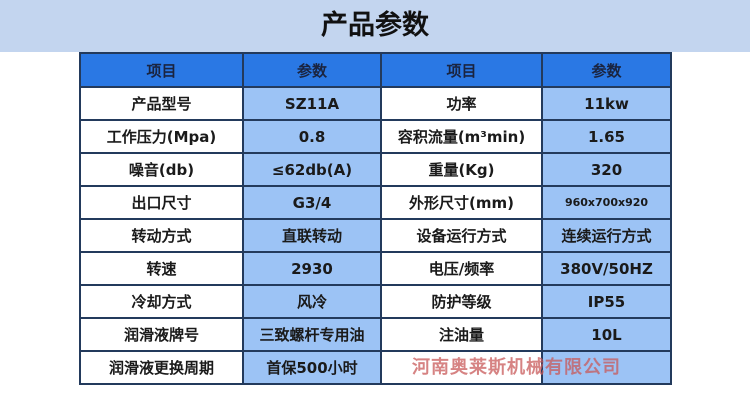  Describe the element at coordinates (606, 136) in the screenshot. I see `value-cell: 1.65` at that location.